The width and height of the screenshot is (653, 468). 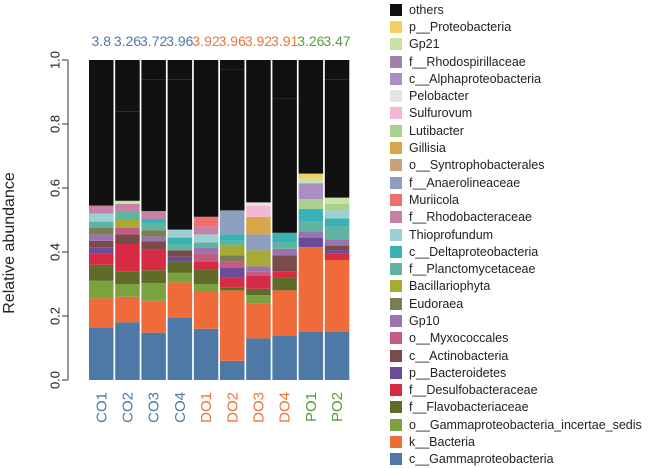 I want to click on legend-label: o__Gammaproteobacteria_incertae_sedis, so click(x=525, y=424).